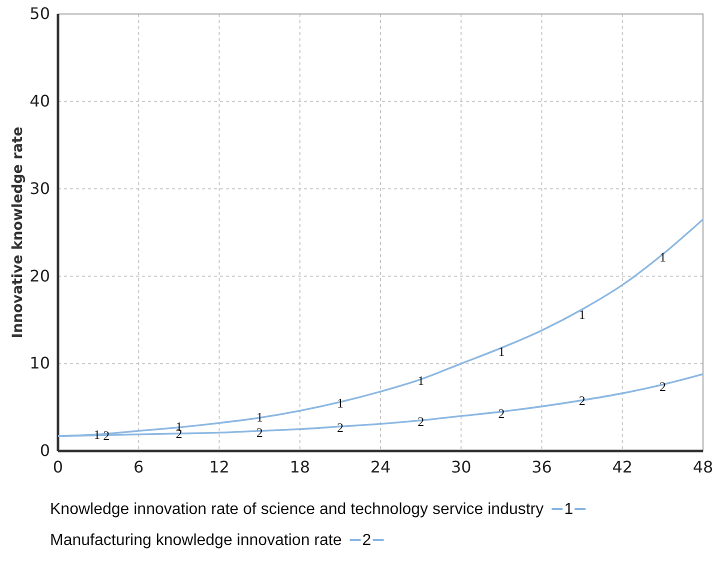  I want to click on x-tick-label: 36, so click(542, 466).